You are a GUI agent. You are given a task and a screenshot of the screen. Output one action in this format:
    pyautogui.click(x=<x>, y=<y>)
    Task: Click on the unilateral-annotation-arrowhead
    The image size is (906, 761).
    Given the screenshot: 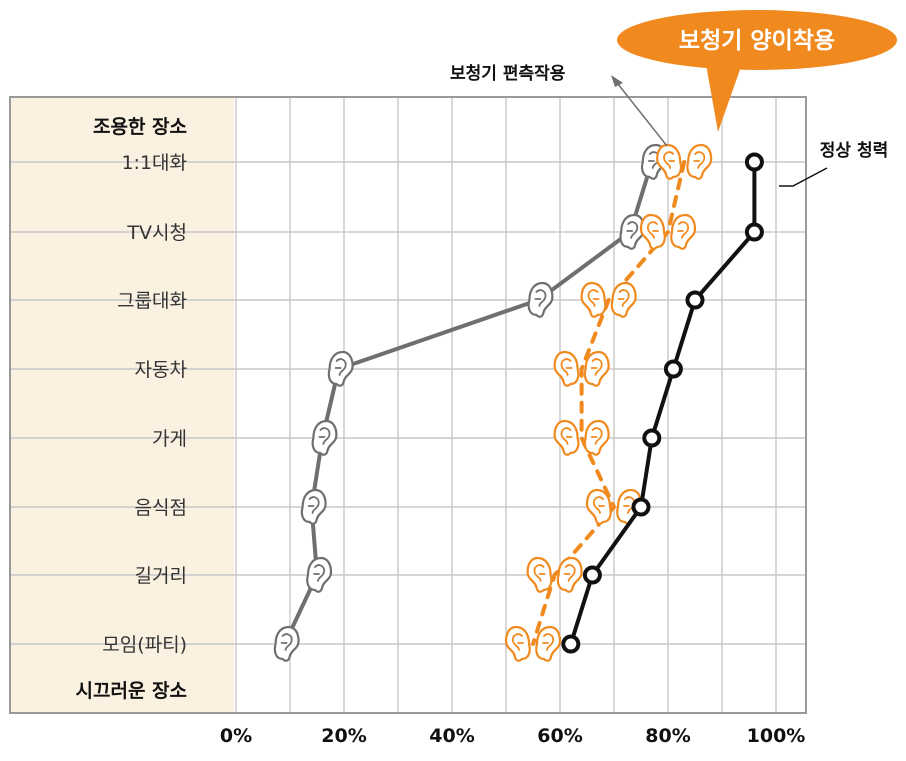 What is the action you would take?
    pyautogui.click(x=617, y=81)
    